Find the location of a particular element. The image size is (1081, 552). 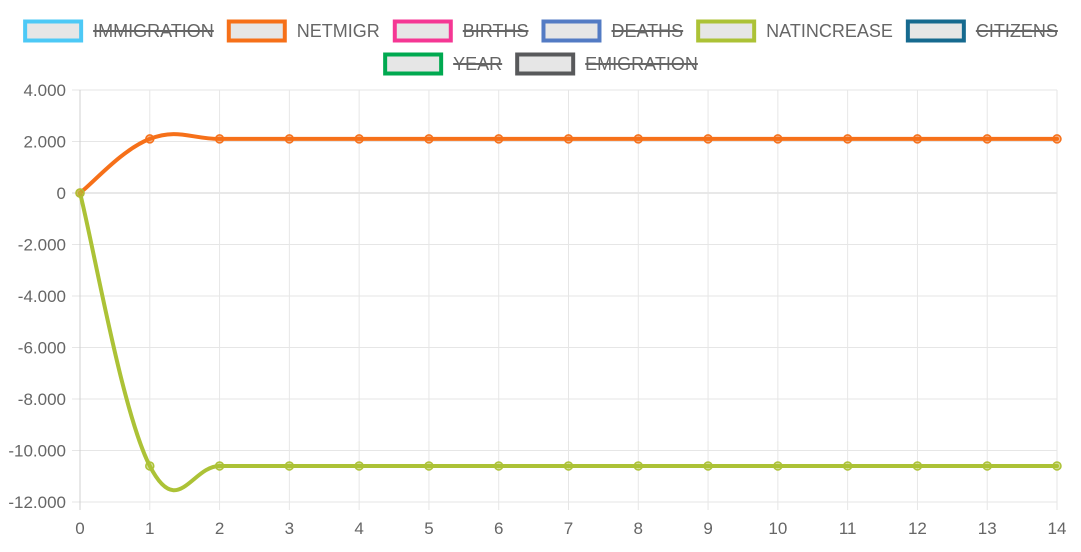

legend-item-natincrease: NATINCREASE is located at coordinates (794, 31).